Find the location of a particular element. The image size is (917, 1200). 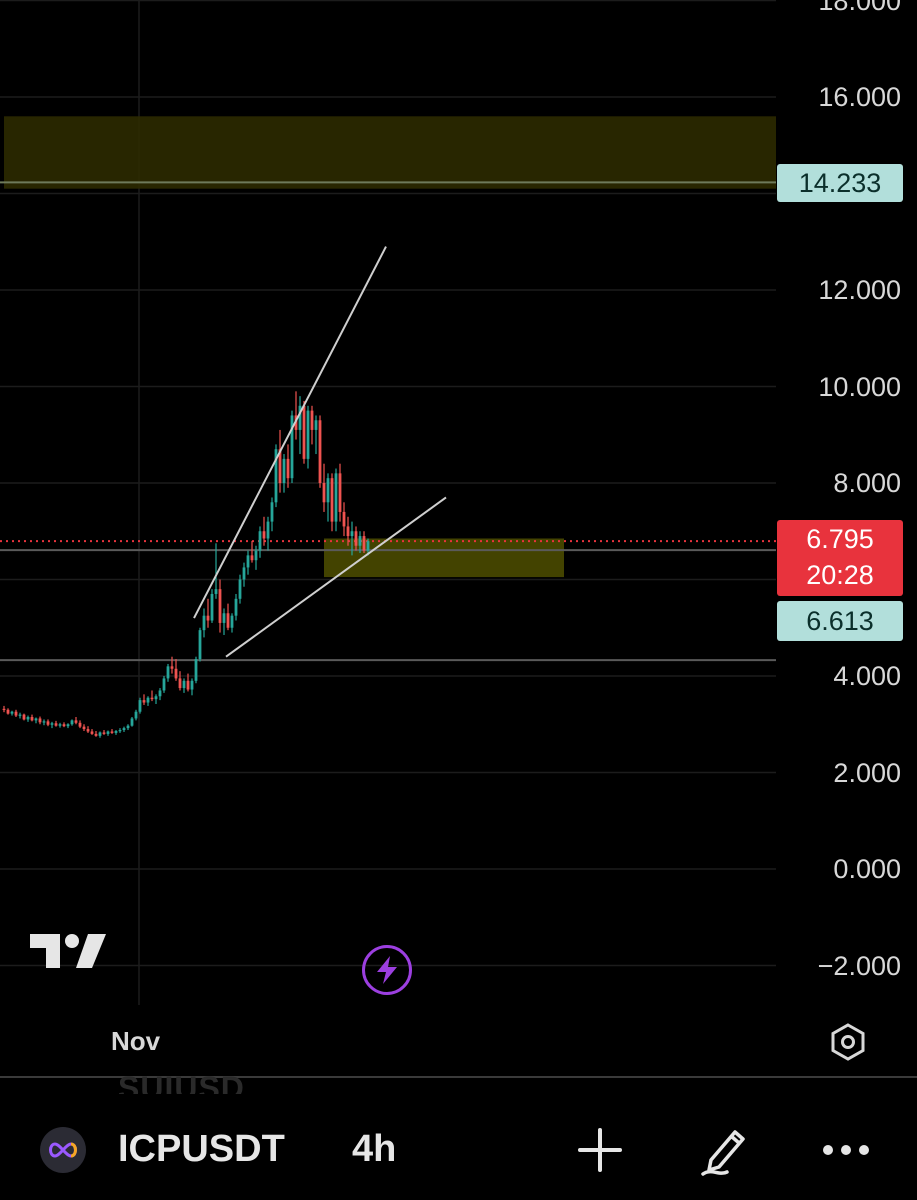

supply-demand-zone is located at coordinates (390, 152).